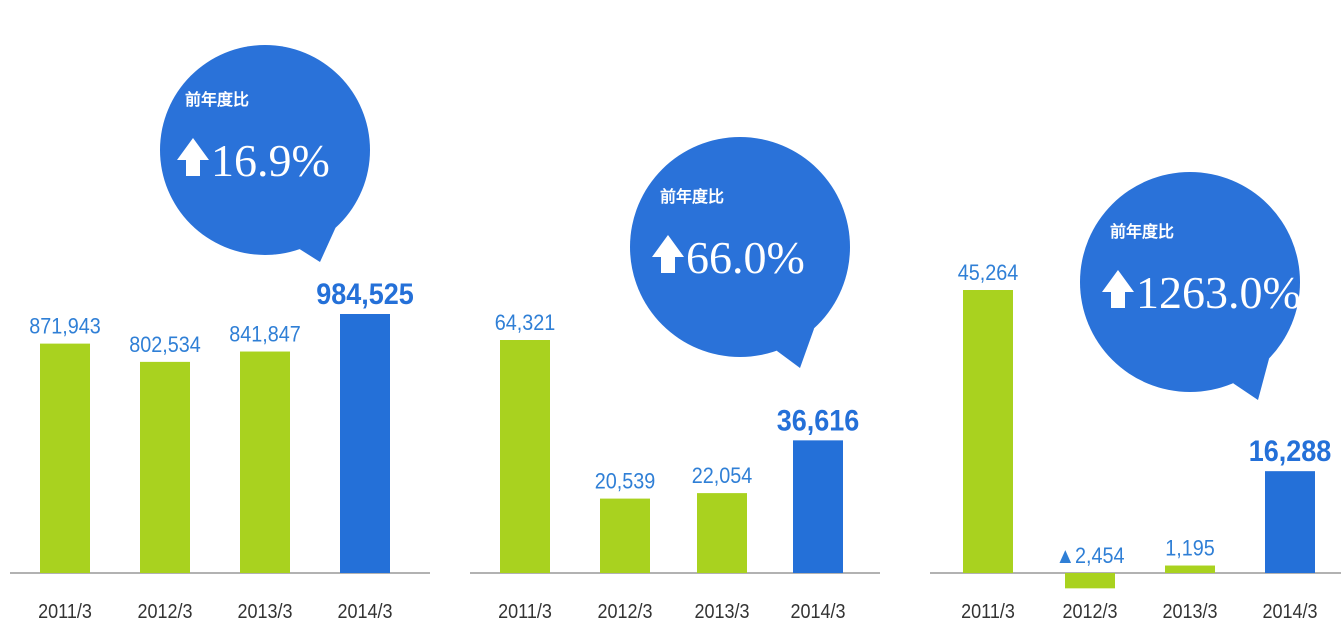  What do you see at coordinates (988, 273) in the screenshot?
I see `value-label: 45,264` at bounding box center [988, 273].